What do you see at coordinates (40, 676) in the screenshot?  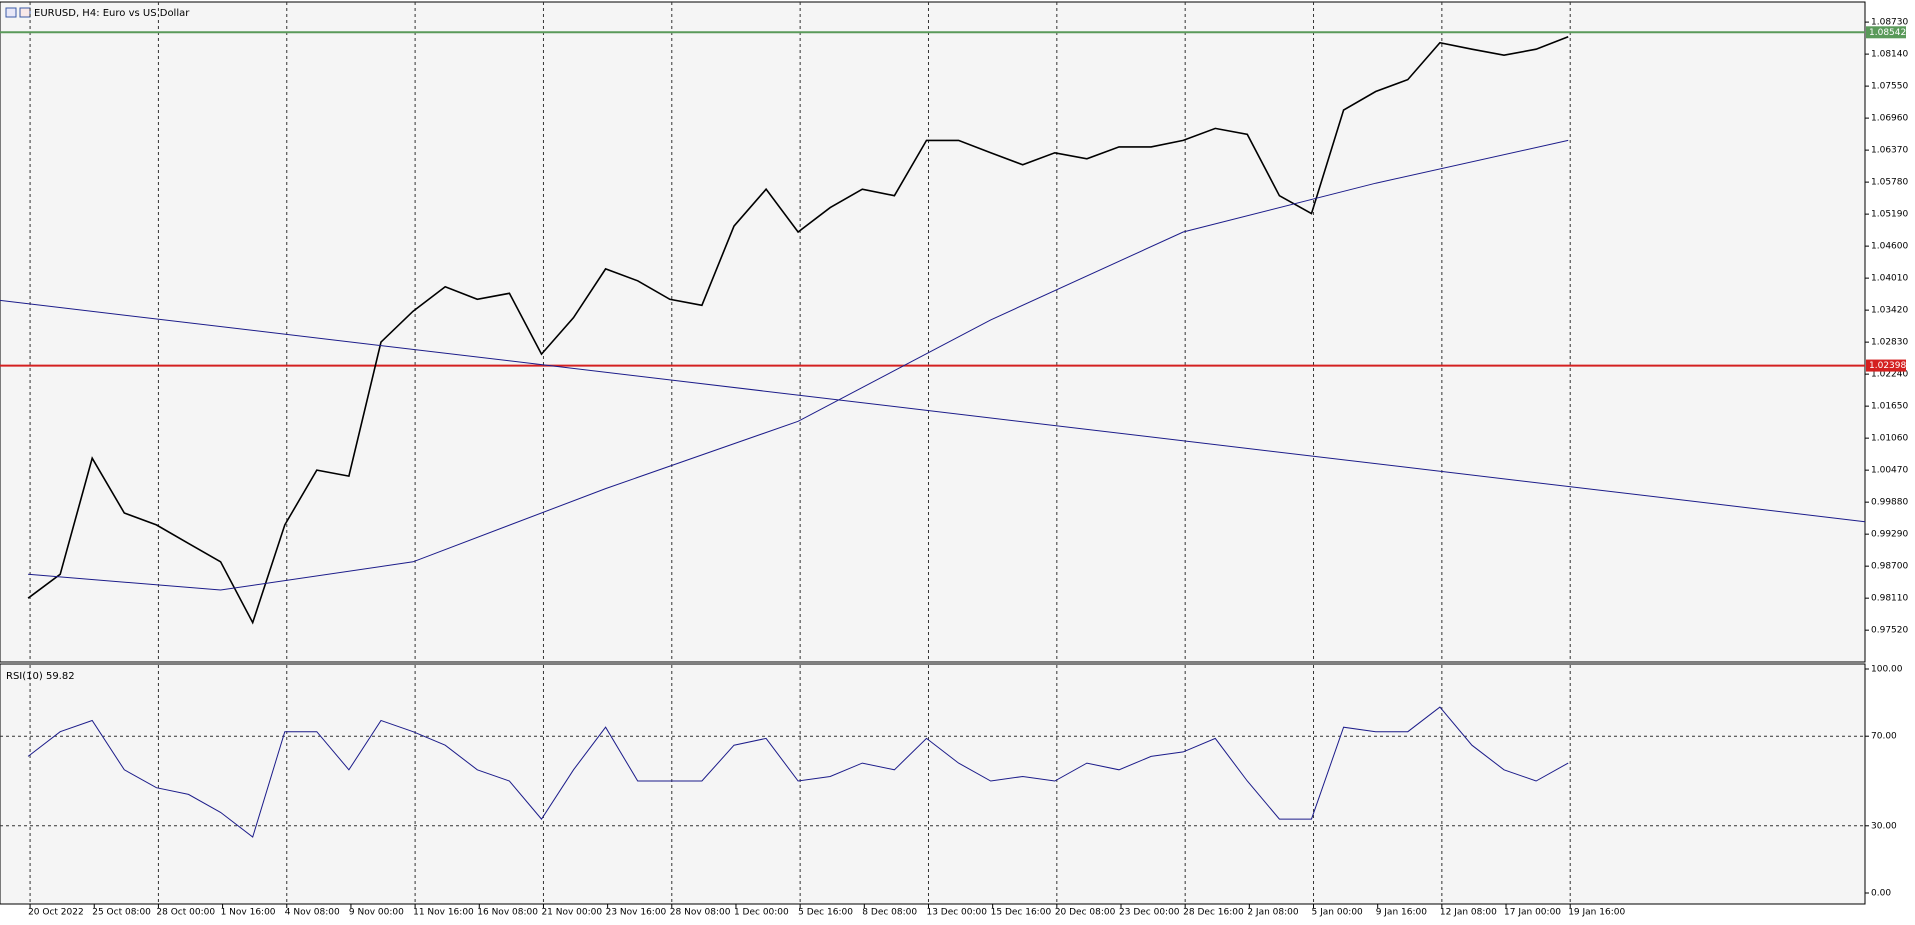 I see `rsi-title: RSI(10) 59.82` at bounding box center [40, 676].